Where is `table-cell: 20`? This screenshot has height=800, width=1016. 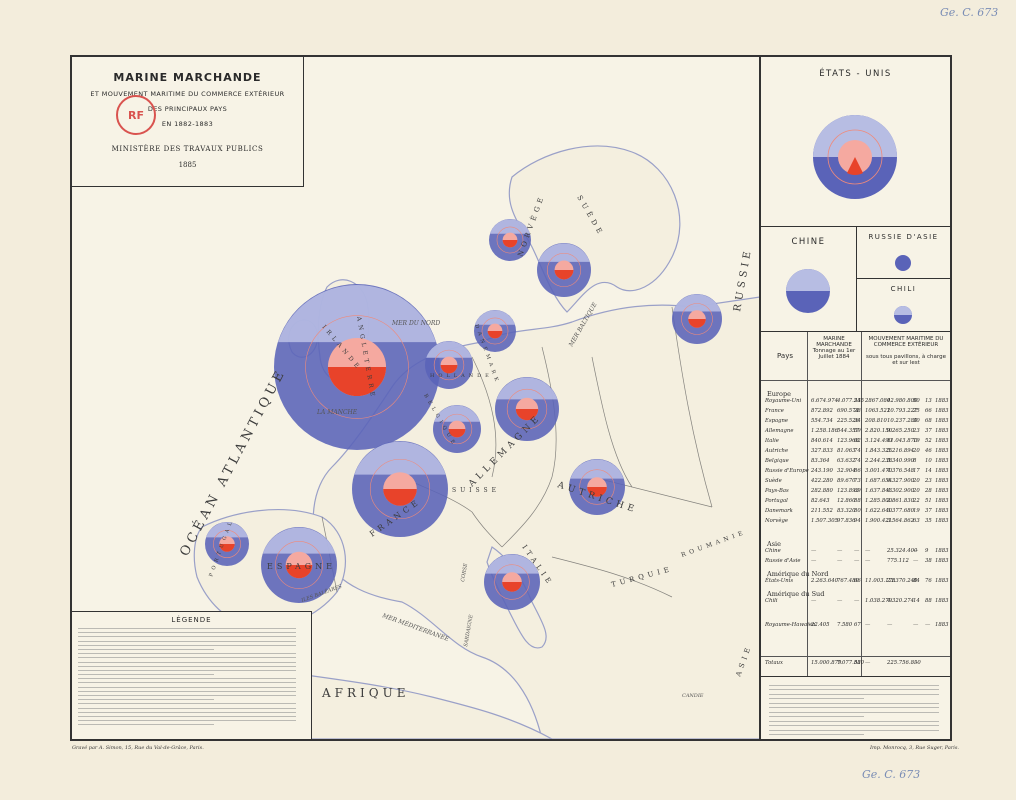
table-cell: 20 is located at coordinates (916, 481).